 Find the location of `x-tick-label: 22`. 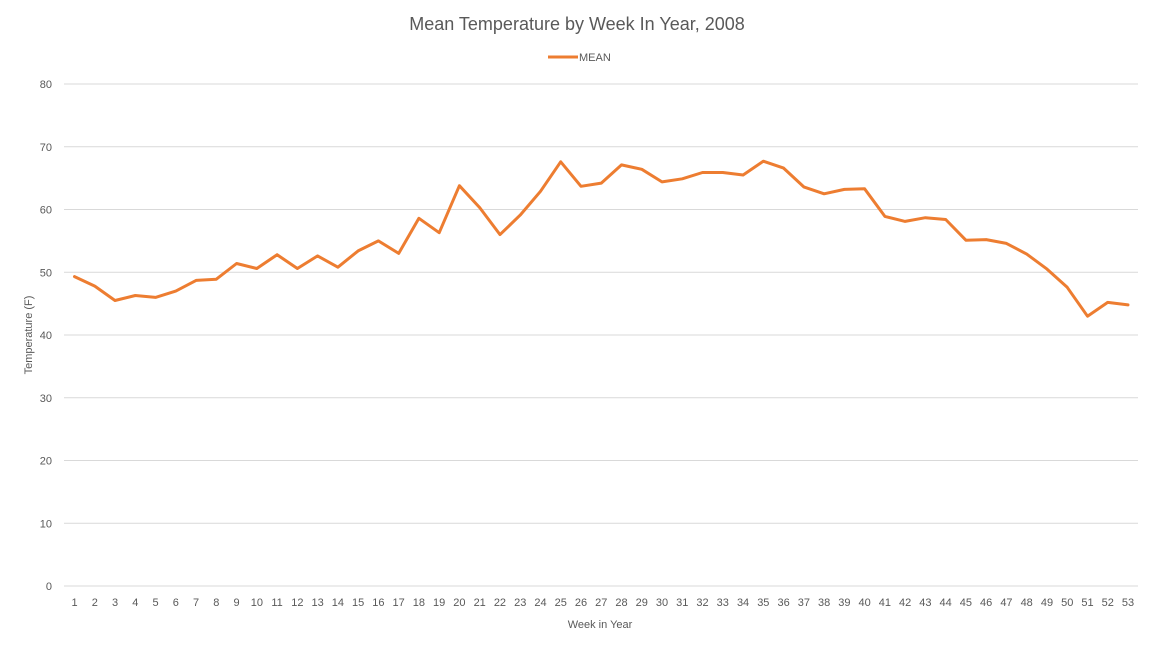

x-tick-label: 22 is located at coordinates (500, 603).